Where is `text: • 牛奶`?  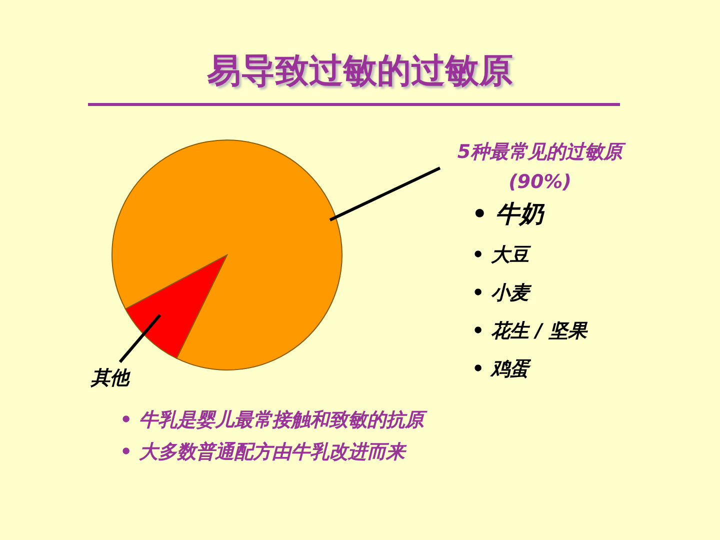
text: • 牛奶 is located at coordinates (509, 214).